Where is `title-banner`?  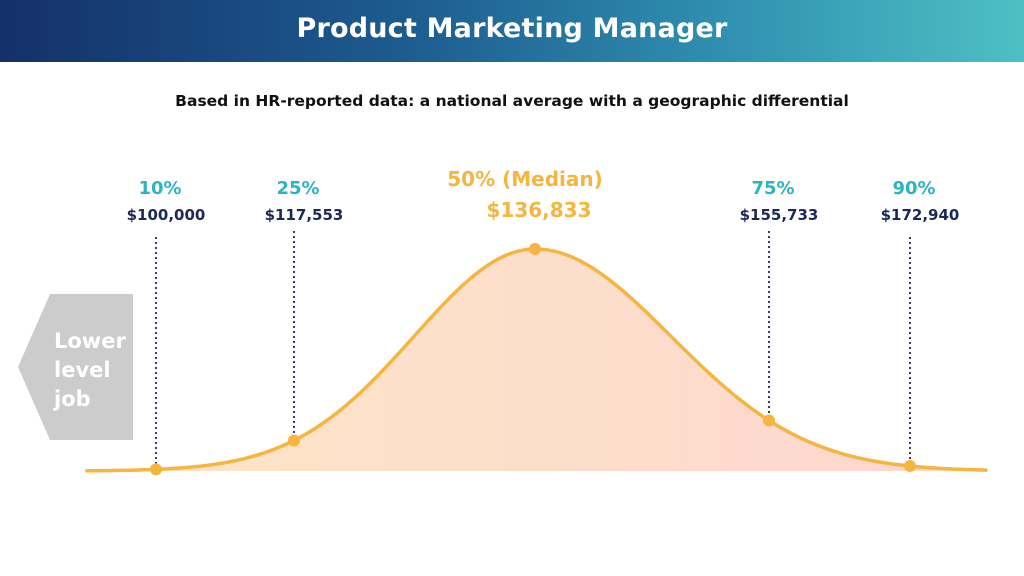
title-banner is located at coordinates (512, 31).